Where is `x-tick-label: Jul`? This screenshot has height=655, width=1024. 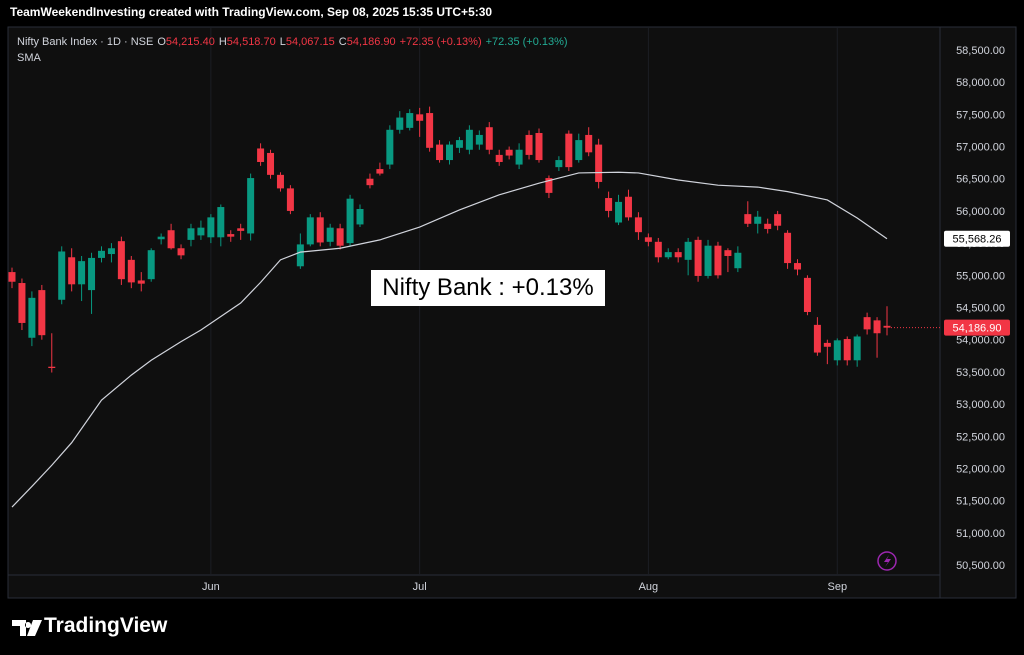 x-tick-label: Jul is located at coordinates (420, 587).